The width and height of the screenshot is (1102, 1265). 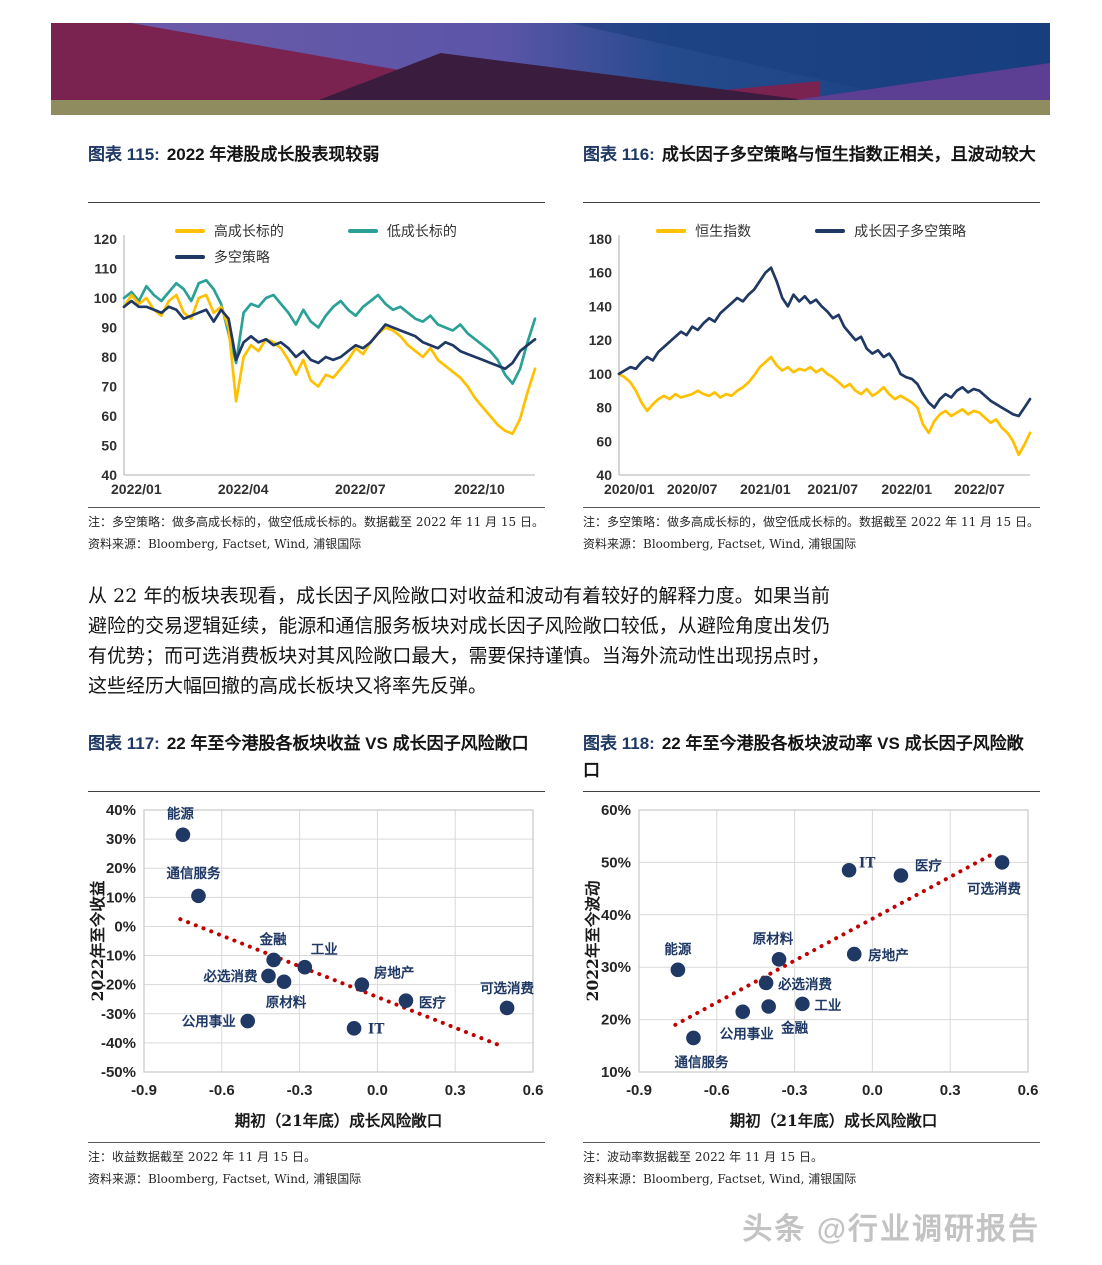 I want to click on figure-title: 图表 118: 22 年至今港股各板块波动率 VS 成长因子风险敞口, so click(x=811, y=760).